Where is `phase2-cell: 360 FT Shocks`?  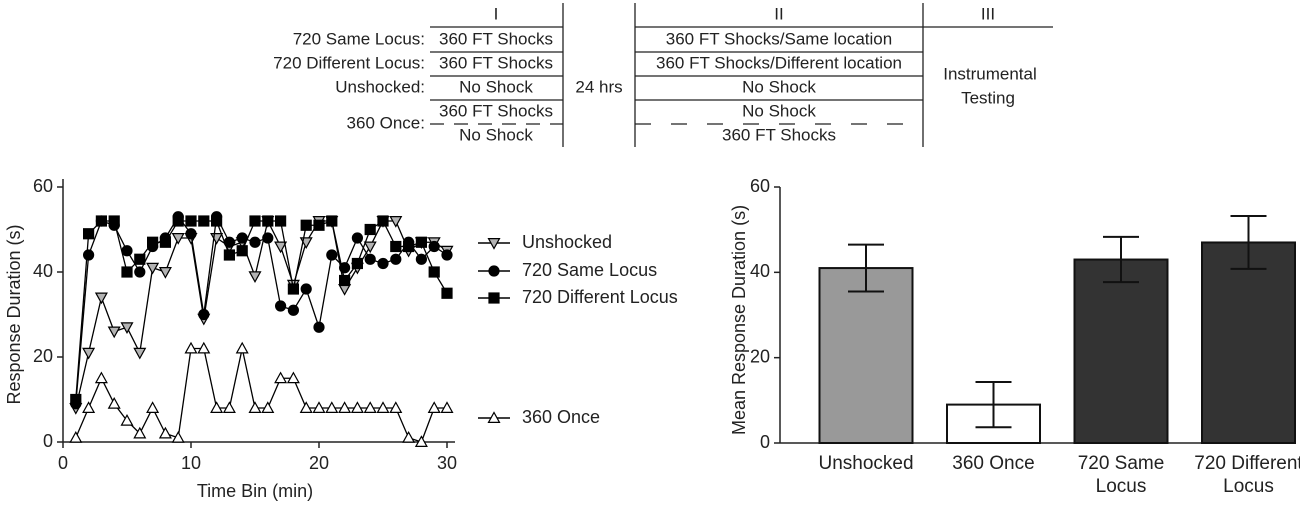
phase2-cell: 360 FT Shocks is located at coordinates (779, 134).